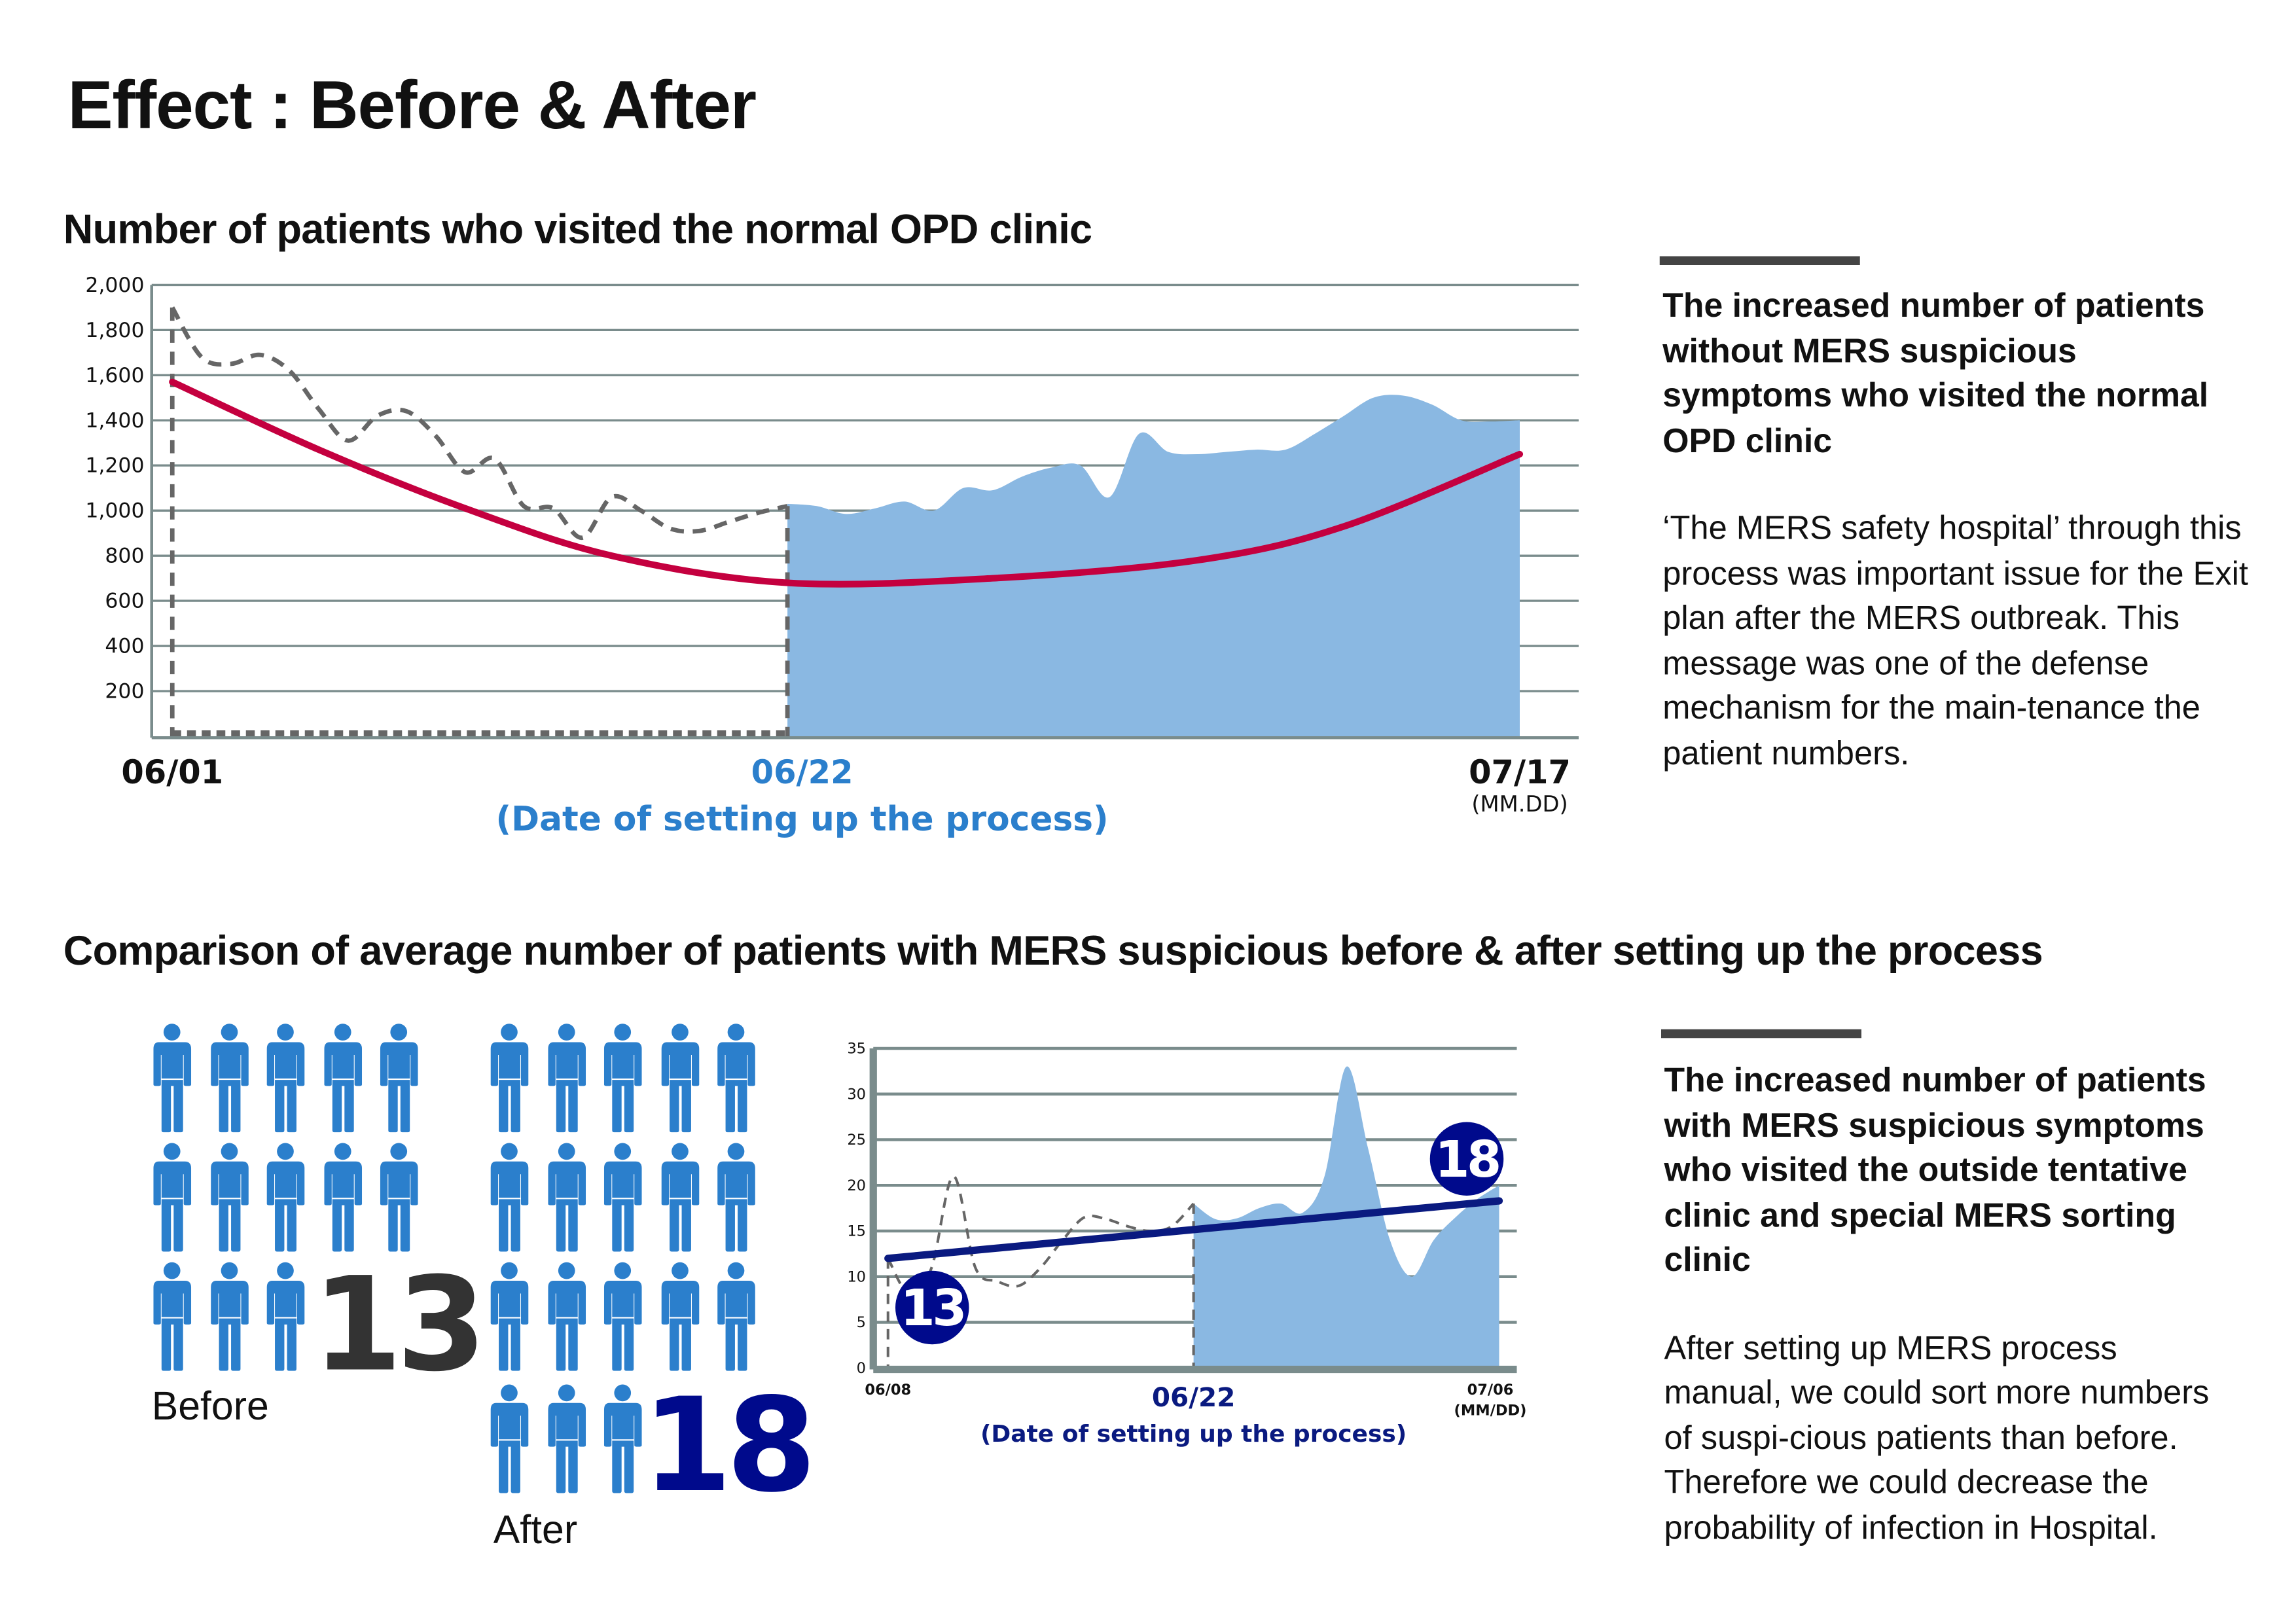 This screenshot has width=2296, height=1623. What do you see at coordinates (124, 646) in the screenshot?
I see `y-tick-label: 400` at bounding box center [124, 646].